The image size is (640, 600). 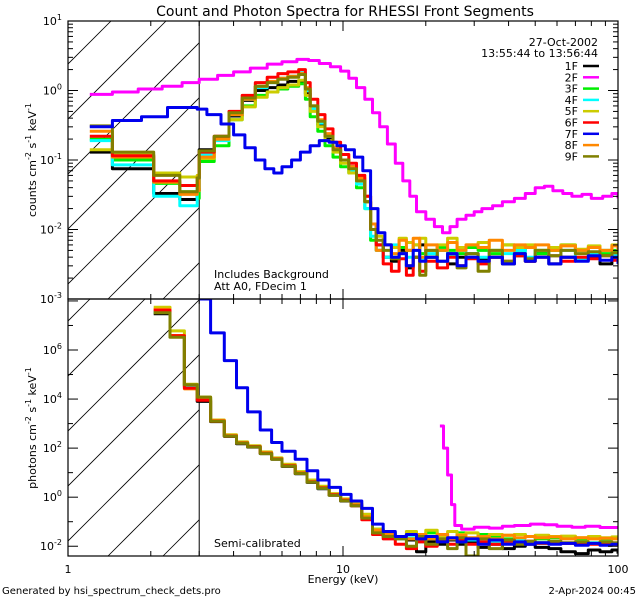 What do you see at coordinates (528, 477) in the screenshot?
I see `photon-series-2F` at bounding box center [528, 477].